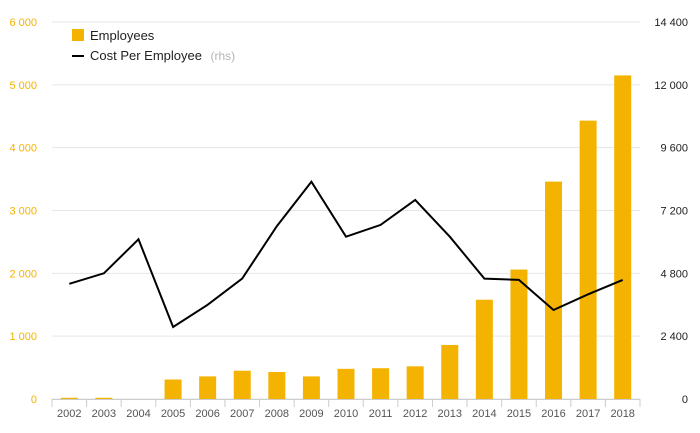 Image resolution: width=700 pixels, height=433 pixels. What do you see at coordinates (674, 149) in the screenshot?
I see `y-right-tick-label: 9 600` at bounding box center [674, 149].